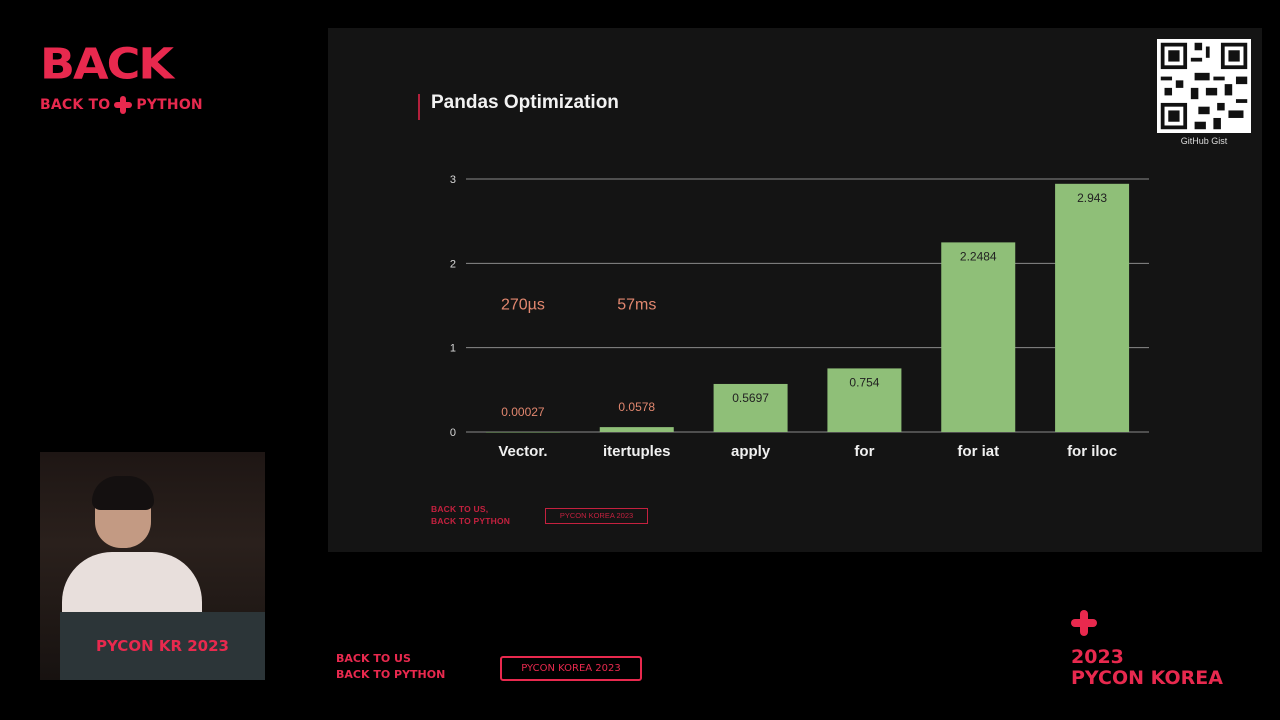 The image size is (1280, 720). Describe the element at coordinates (751, 451) in the screenshot. I see `category-label-2: apply` at that location.